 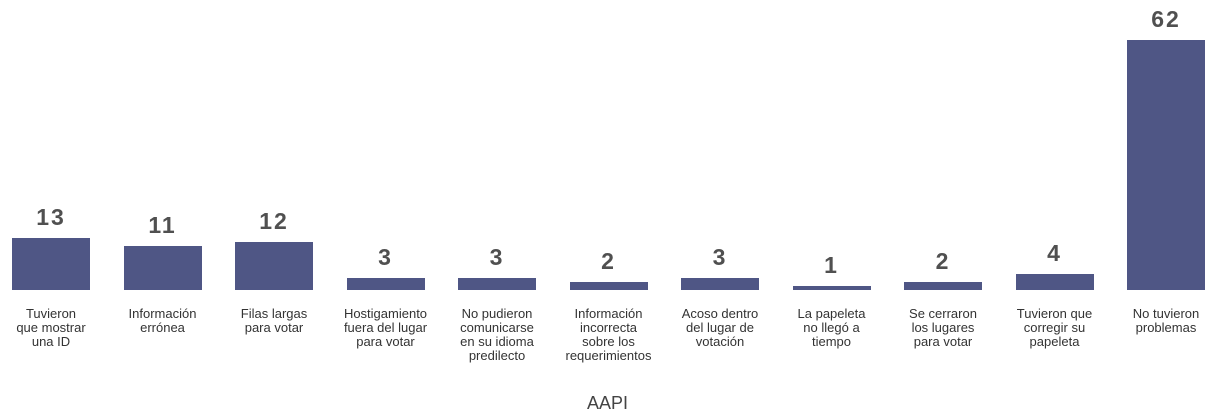 I want to click on category-label: No tuvieron problemas, so click(x=1166, y=320).